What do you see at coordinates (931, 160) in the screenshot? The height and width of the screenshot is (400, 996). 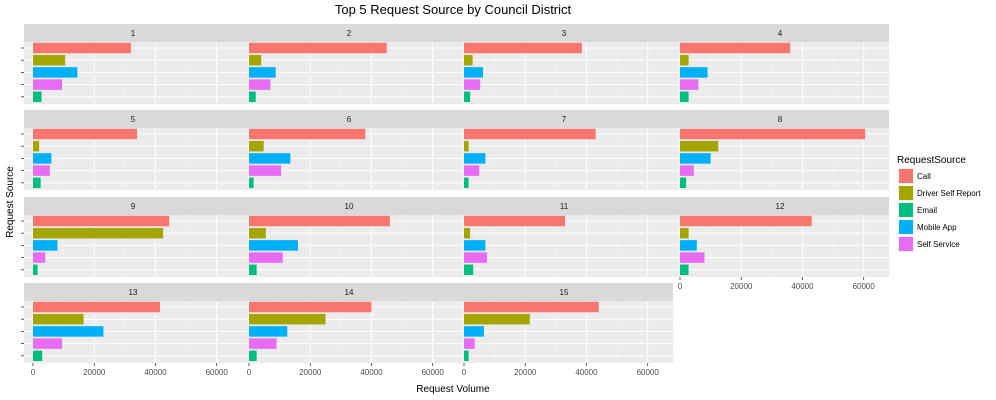 I see `legend-title: RequestSource` at bounding box center [931, 160].